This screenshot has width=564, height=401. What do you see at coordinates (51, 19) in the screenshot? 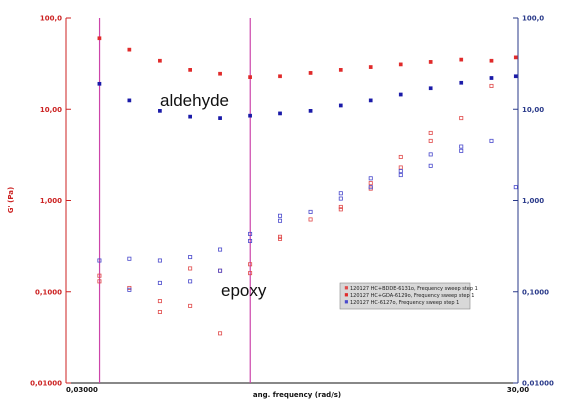
I see `y-tick-label-left: 100,0` at bounding box center [51, 19].